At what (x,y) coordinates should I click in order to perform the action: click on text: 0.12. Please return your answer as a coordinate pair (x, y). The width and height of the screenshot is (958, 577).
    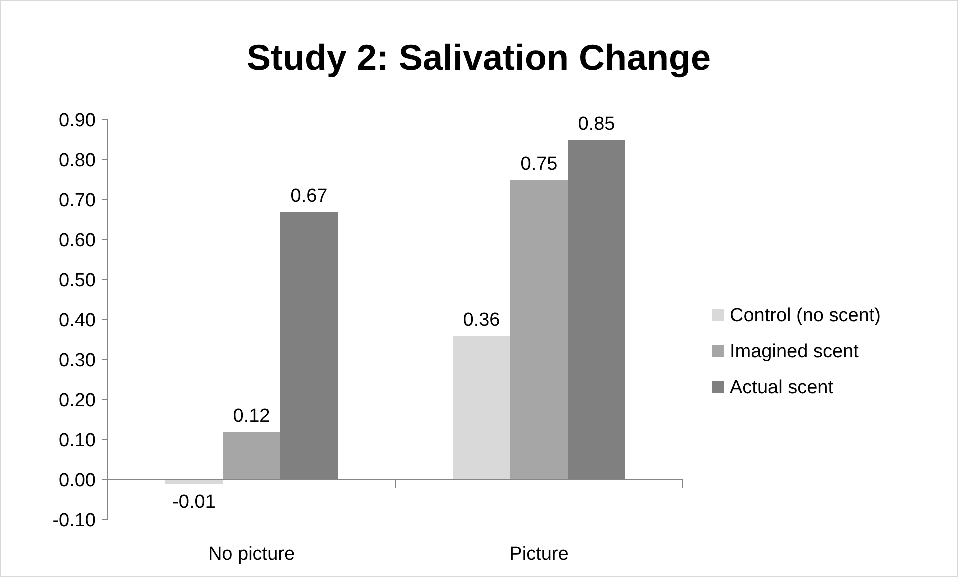
    Looking at the image, I should click on (251, 416).